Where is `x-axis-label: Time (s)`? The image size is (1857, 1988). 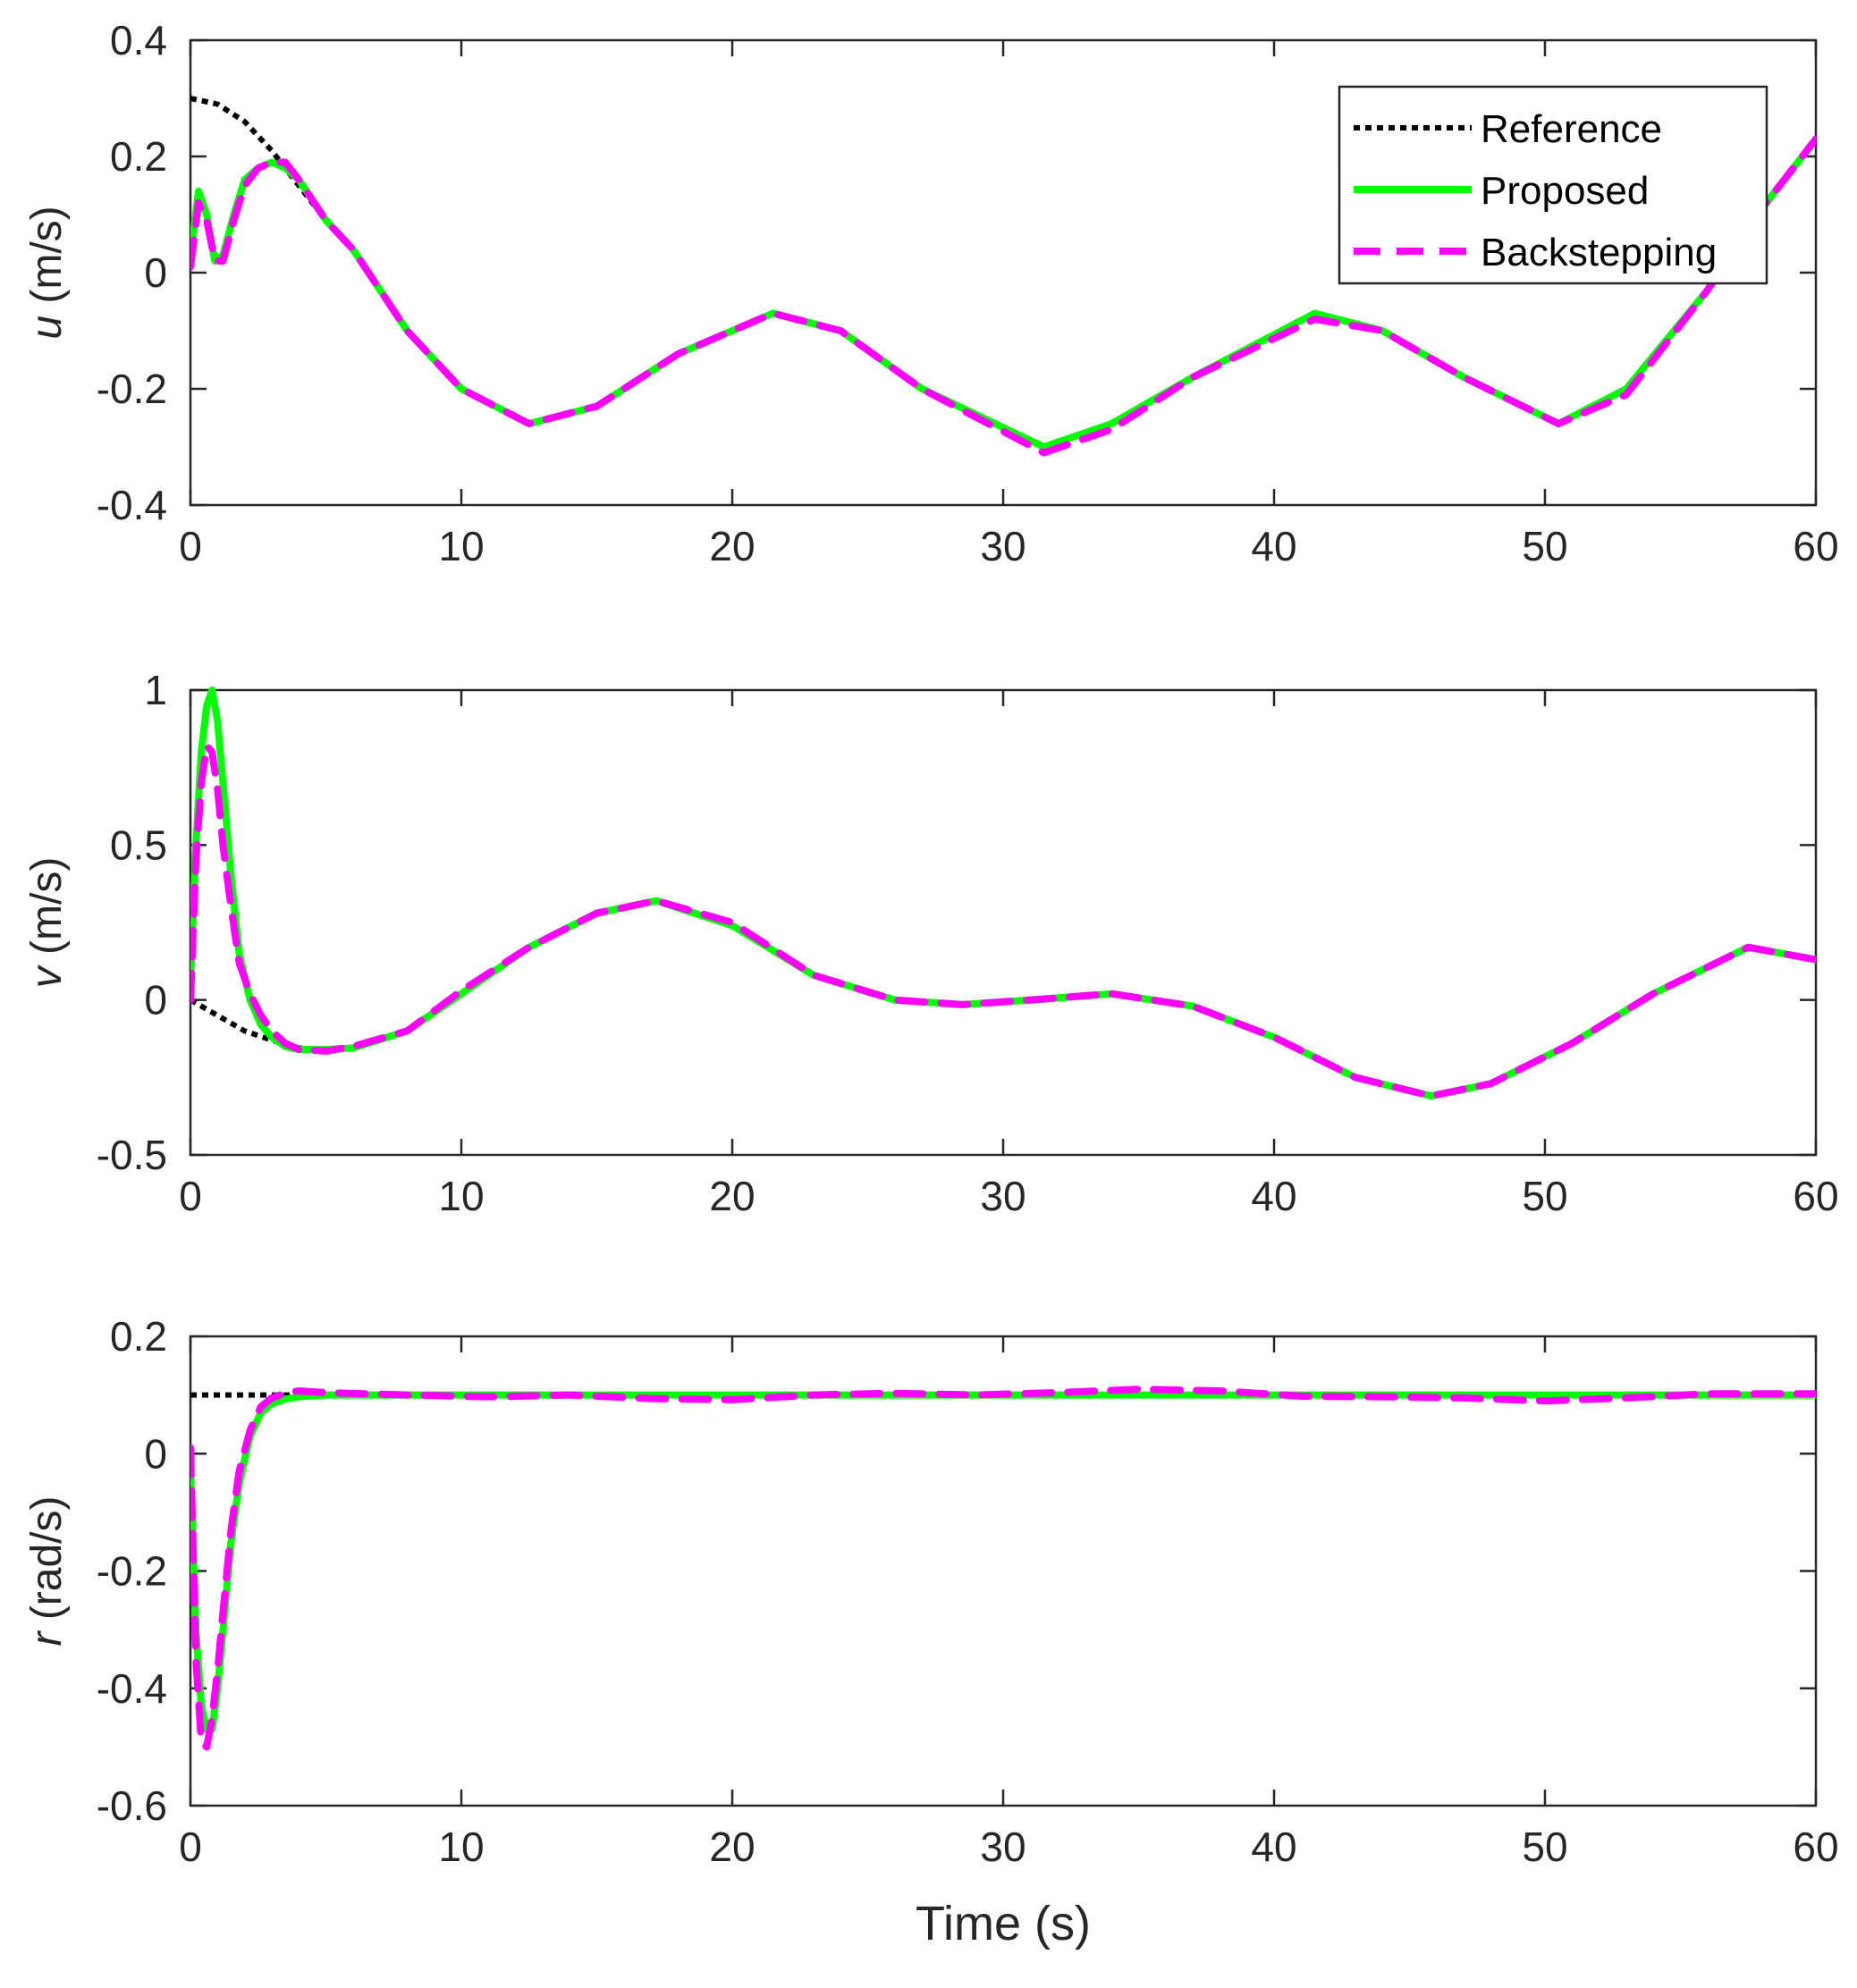 x-axis-label: Time (s) is located at coordinates (1004, 1924).